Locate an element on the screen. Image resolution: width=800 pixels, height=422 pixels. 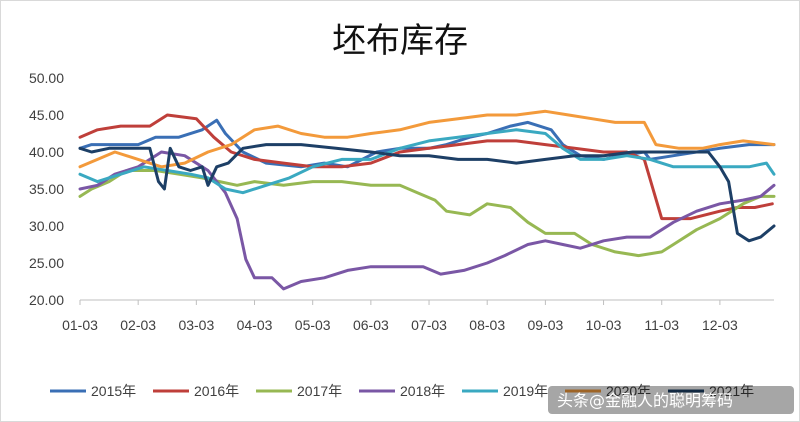
series-line-2020 is located at coordinates (427, 139).